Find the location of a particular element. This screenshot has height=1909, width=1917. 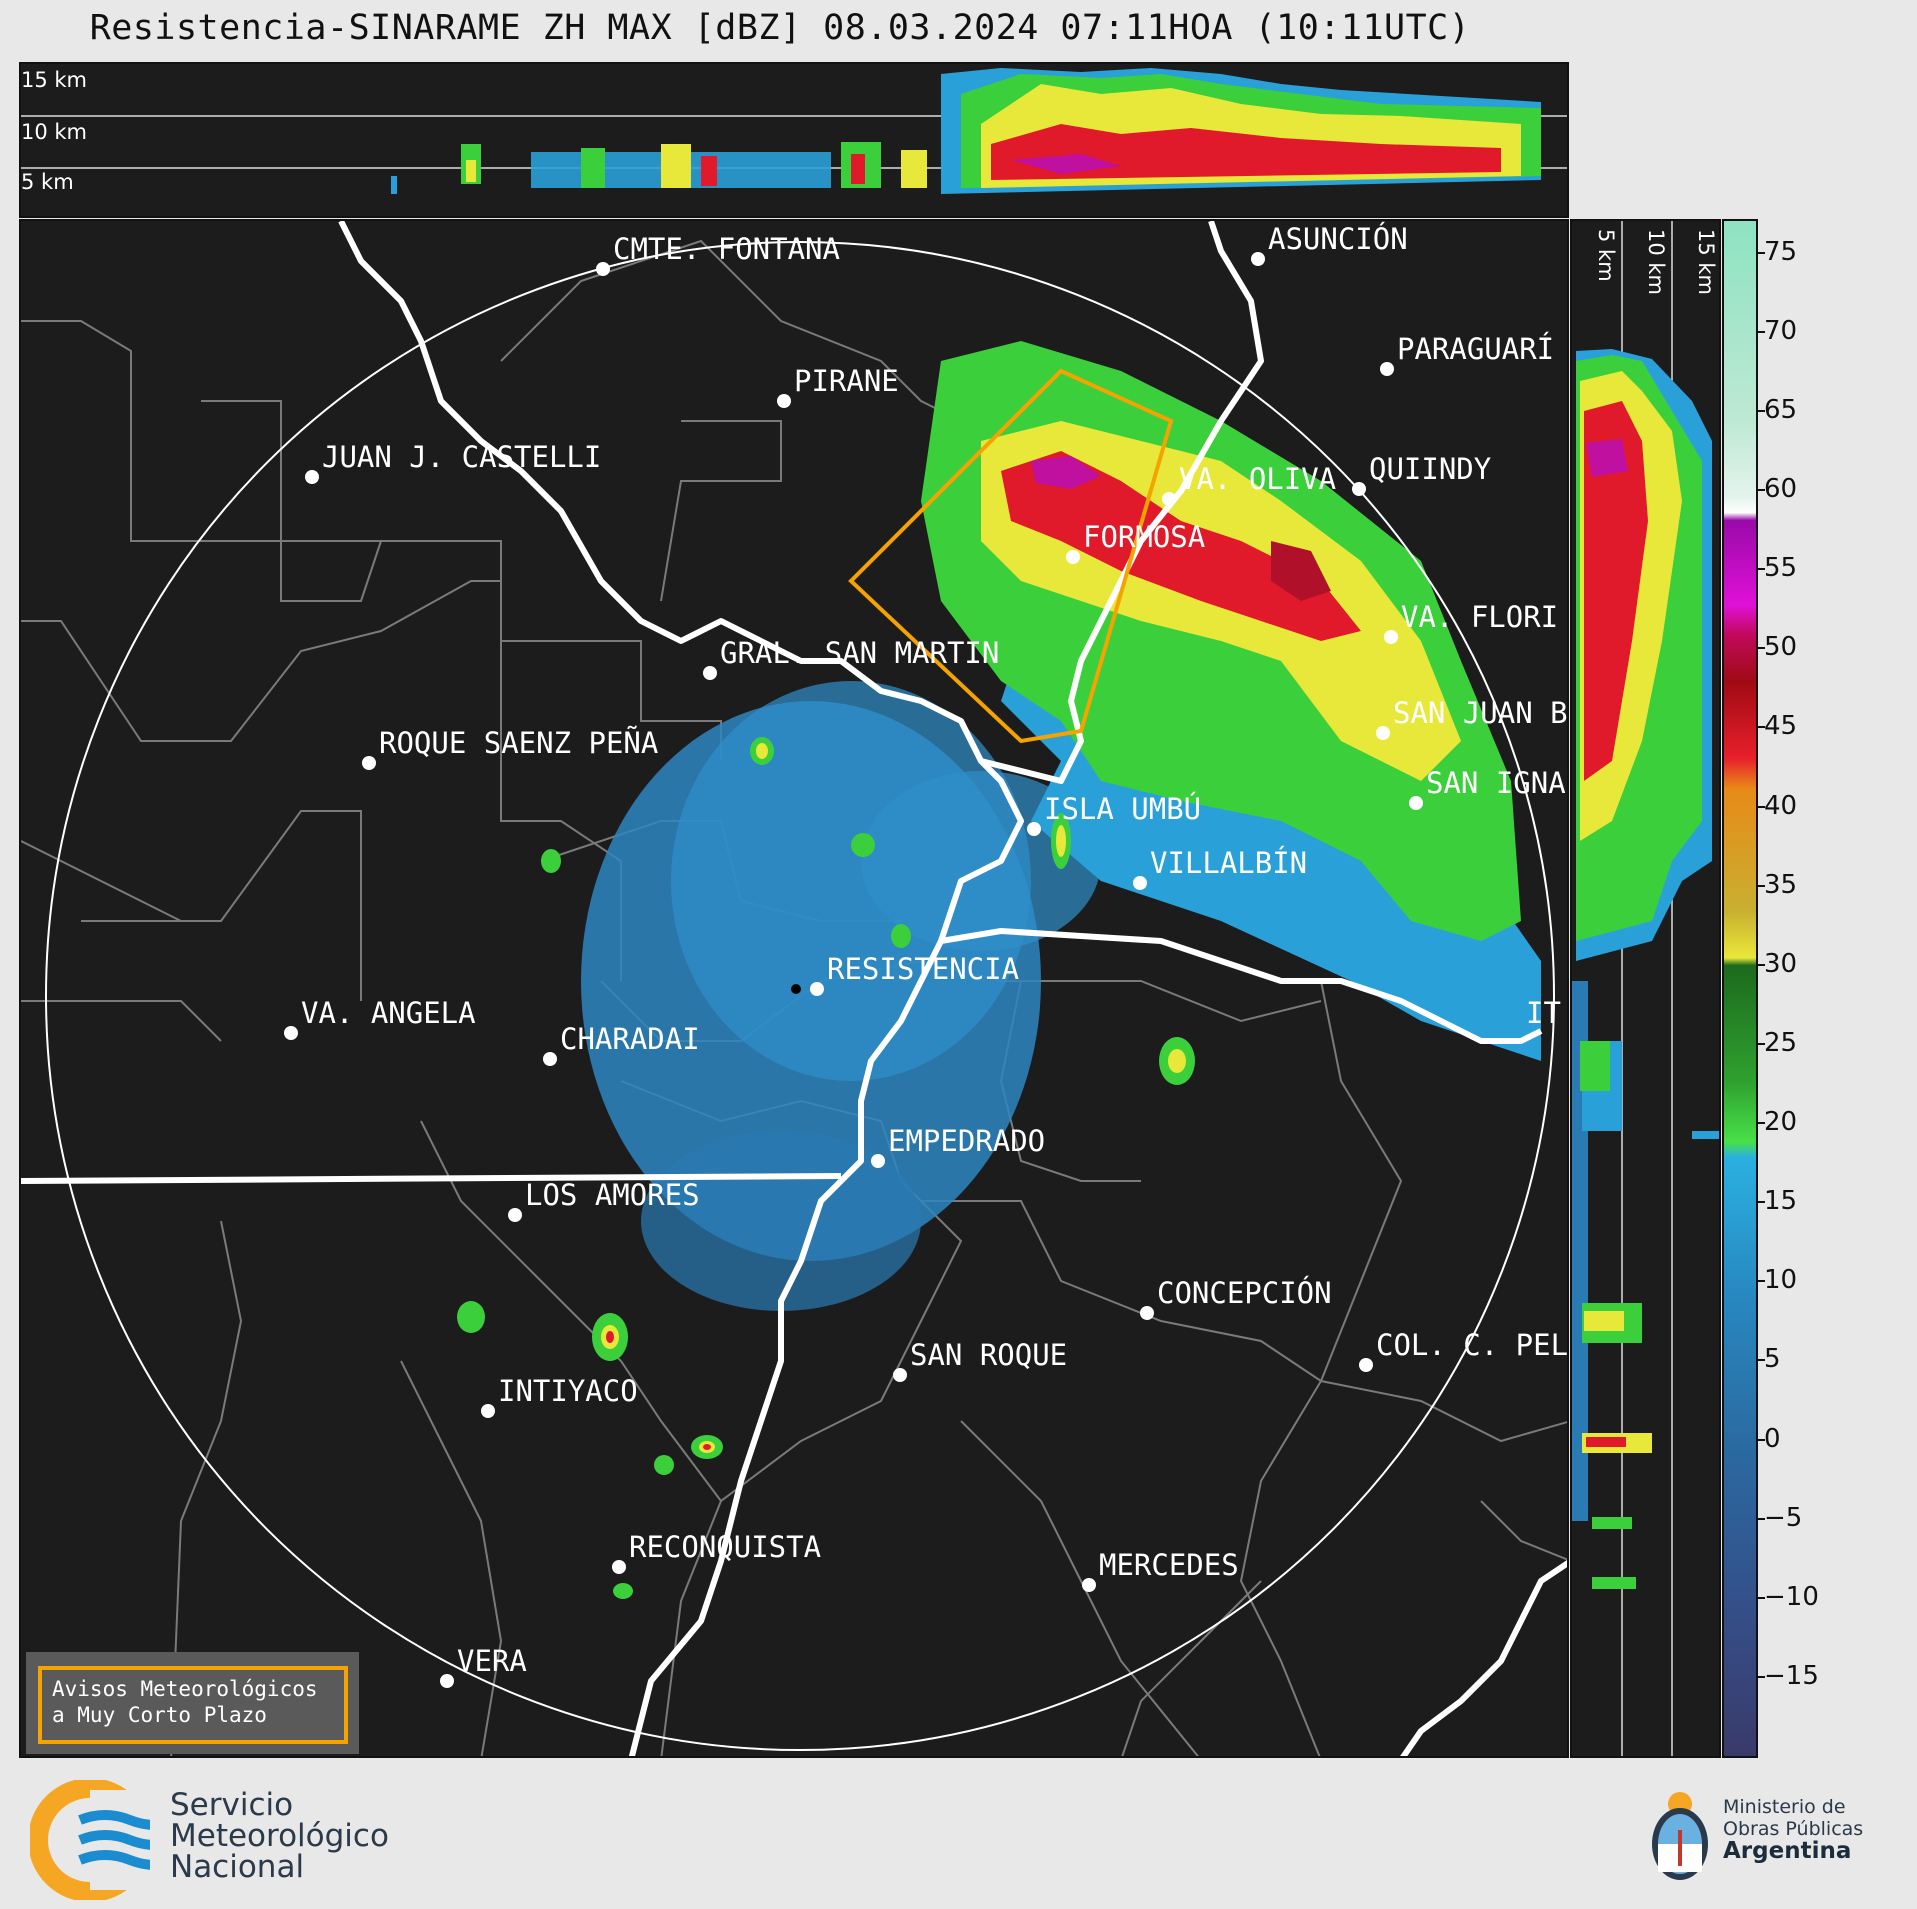

side-height-label-15km: 15 km is located at coordinates (1706, 262).